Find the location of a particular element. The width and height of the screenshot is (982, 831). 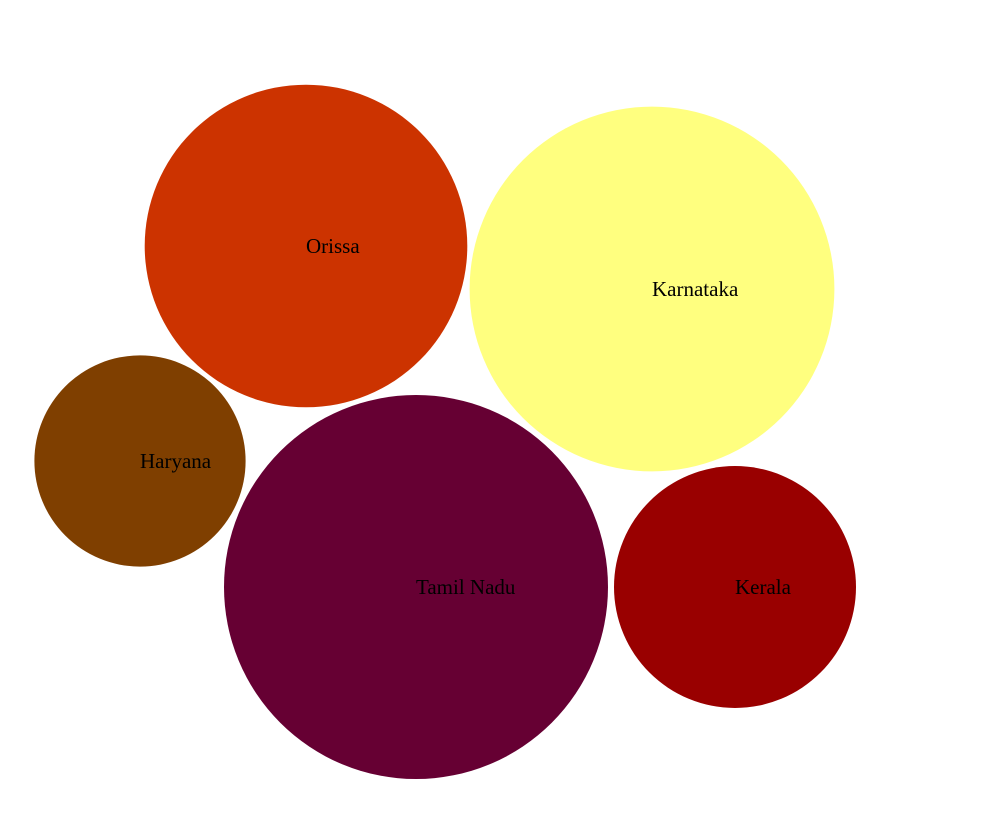

bubble-label-haryana: Haryana is located at coordinates (176, 461).